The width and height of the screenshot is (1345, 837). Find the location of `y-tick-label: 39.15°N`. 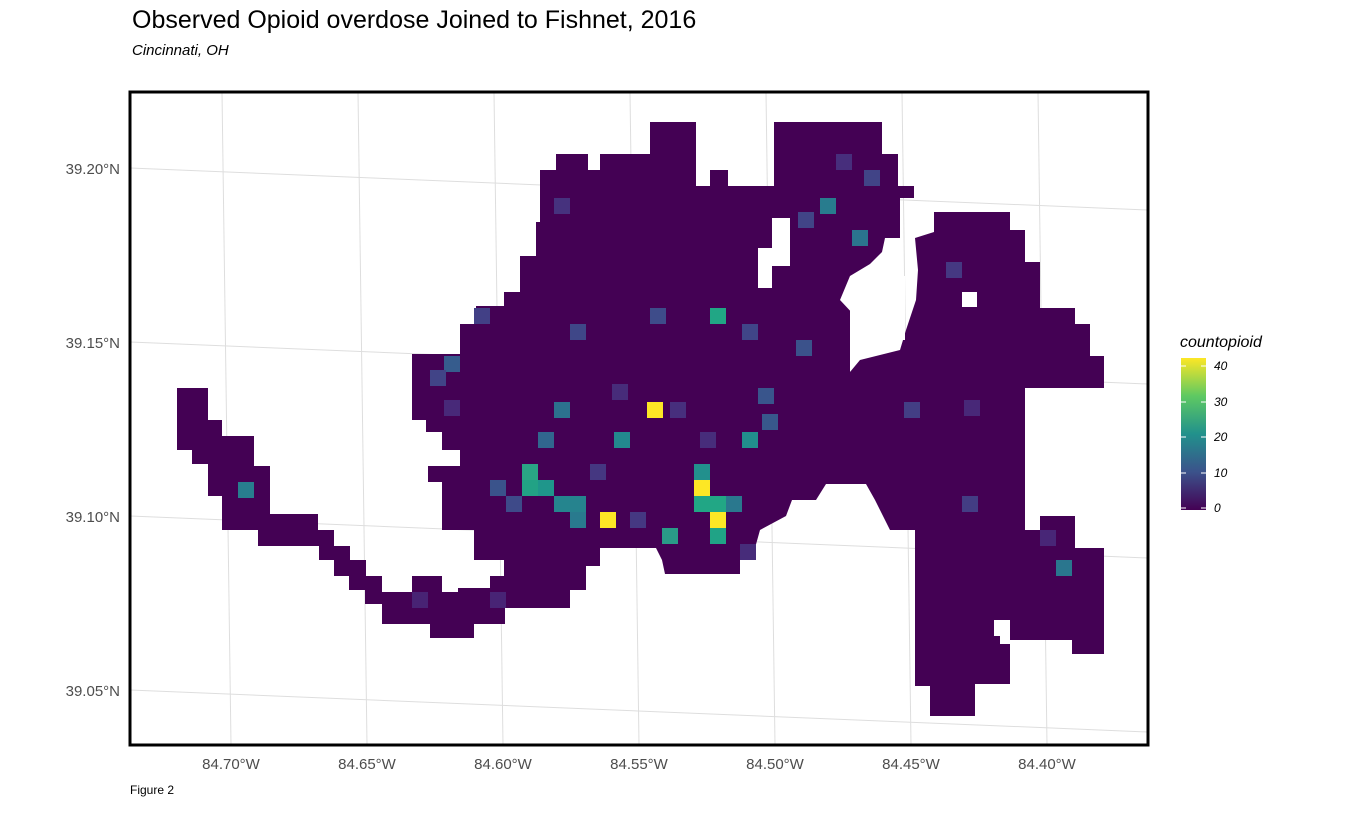

y-tick-label: 39.15°N is located at coordinates (93, 343).